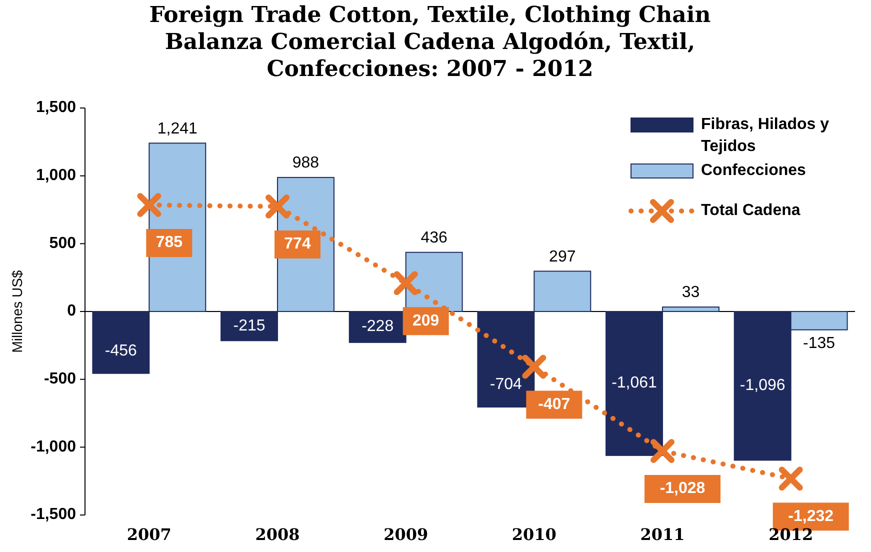 The height and width of the screenshot is (552, 871). Describe the element at coordinates (430, 42) in the screenshot. I see `chart-title: Foreign Trade Cotton, Textile, Clothing Chain Balanza Comercial Cadena Algodón, Textil, Confecciones: 2007 - 2012` at that location.